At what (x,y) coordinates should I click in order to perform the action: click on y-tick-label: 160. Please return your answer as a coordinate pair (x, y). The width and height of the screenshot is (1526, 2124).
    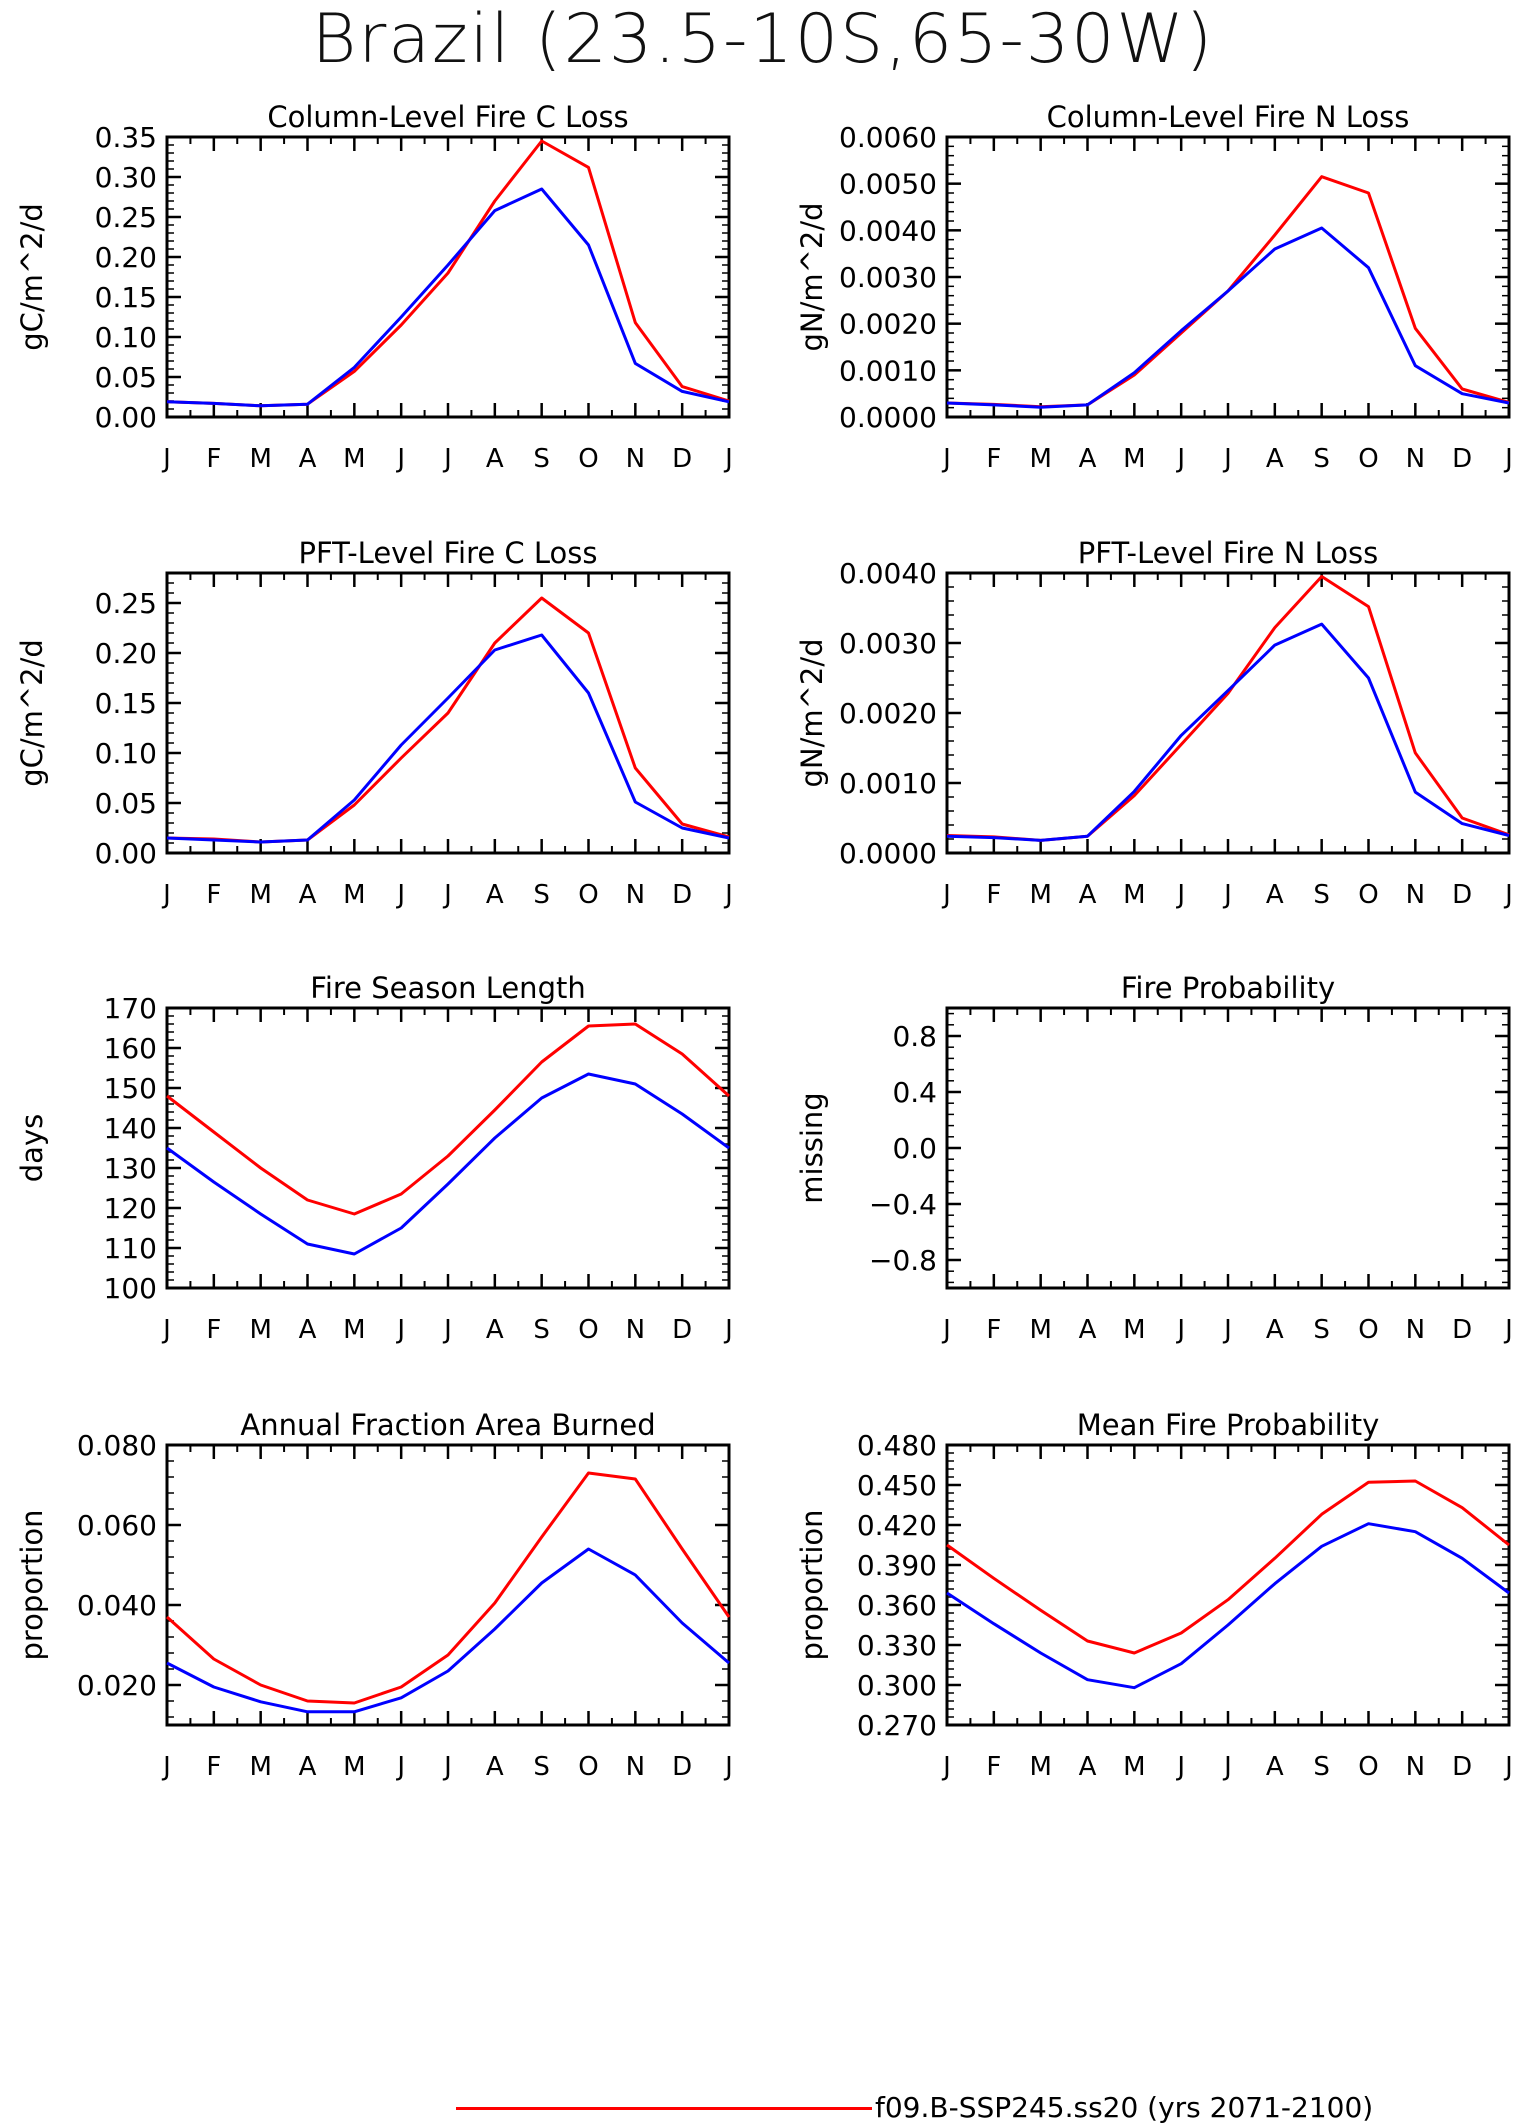
    Looking at the image, I should click on (130, 1048).